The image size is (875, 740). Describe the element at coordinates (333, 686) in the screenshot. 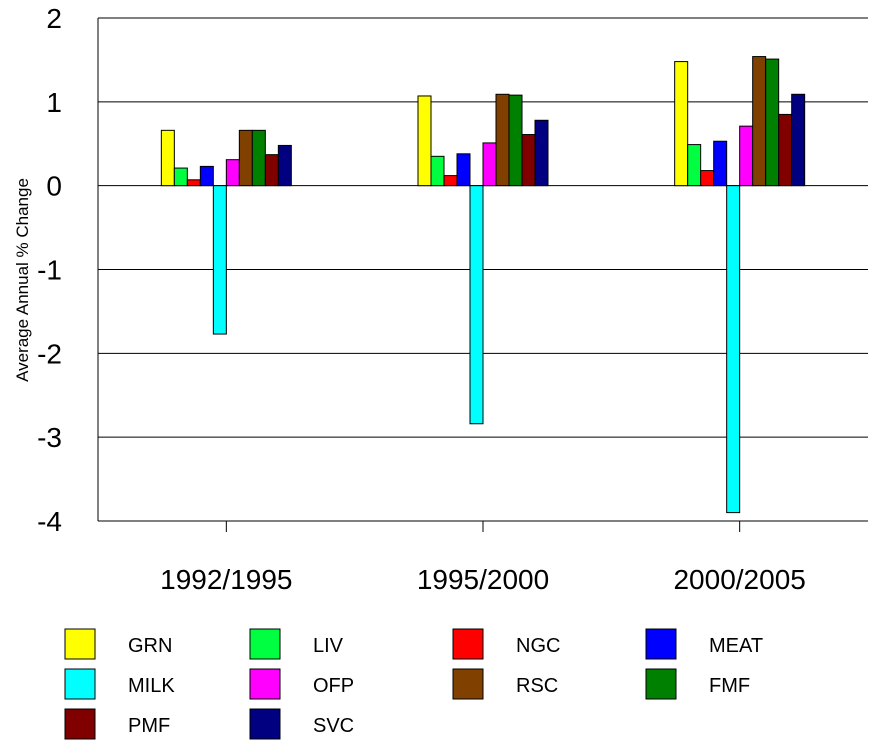

I see `legend-label-ofp: OFP` at that location.